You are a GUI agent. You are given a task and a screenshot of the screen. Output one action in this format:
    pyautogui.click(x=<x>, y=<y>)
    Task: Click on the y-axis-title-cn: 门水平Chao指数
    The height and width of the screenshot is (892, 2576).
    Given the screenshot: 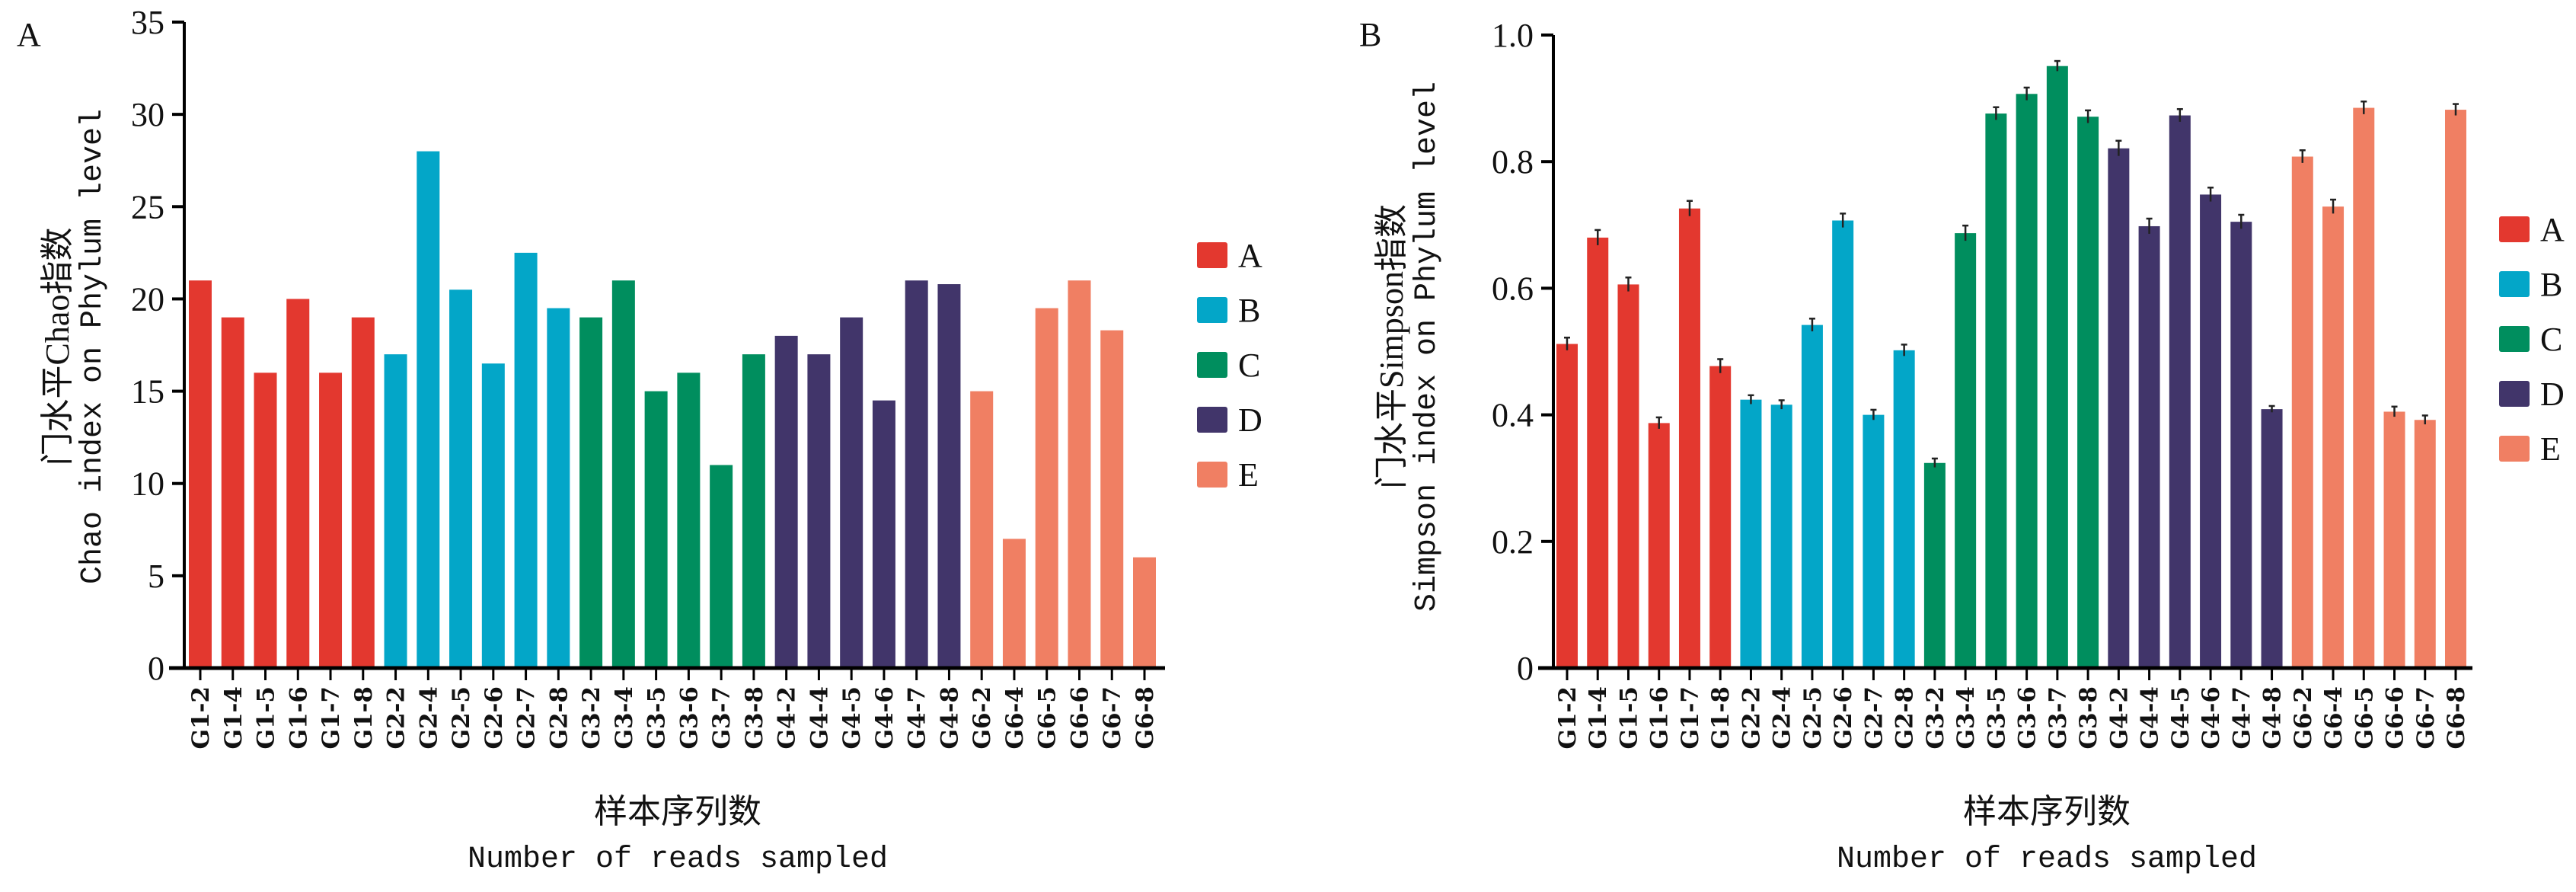 What is the action you would take?
    pyautogui.click(x=57, y=347)
    